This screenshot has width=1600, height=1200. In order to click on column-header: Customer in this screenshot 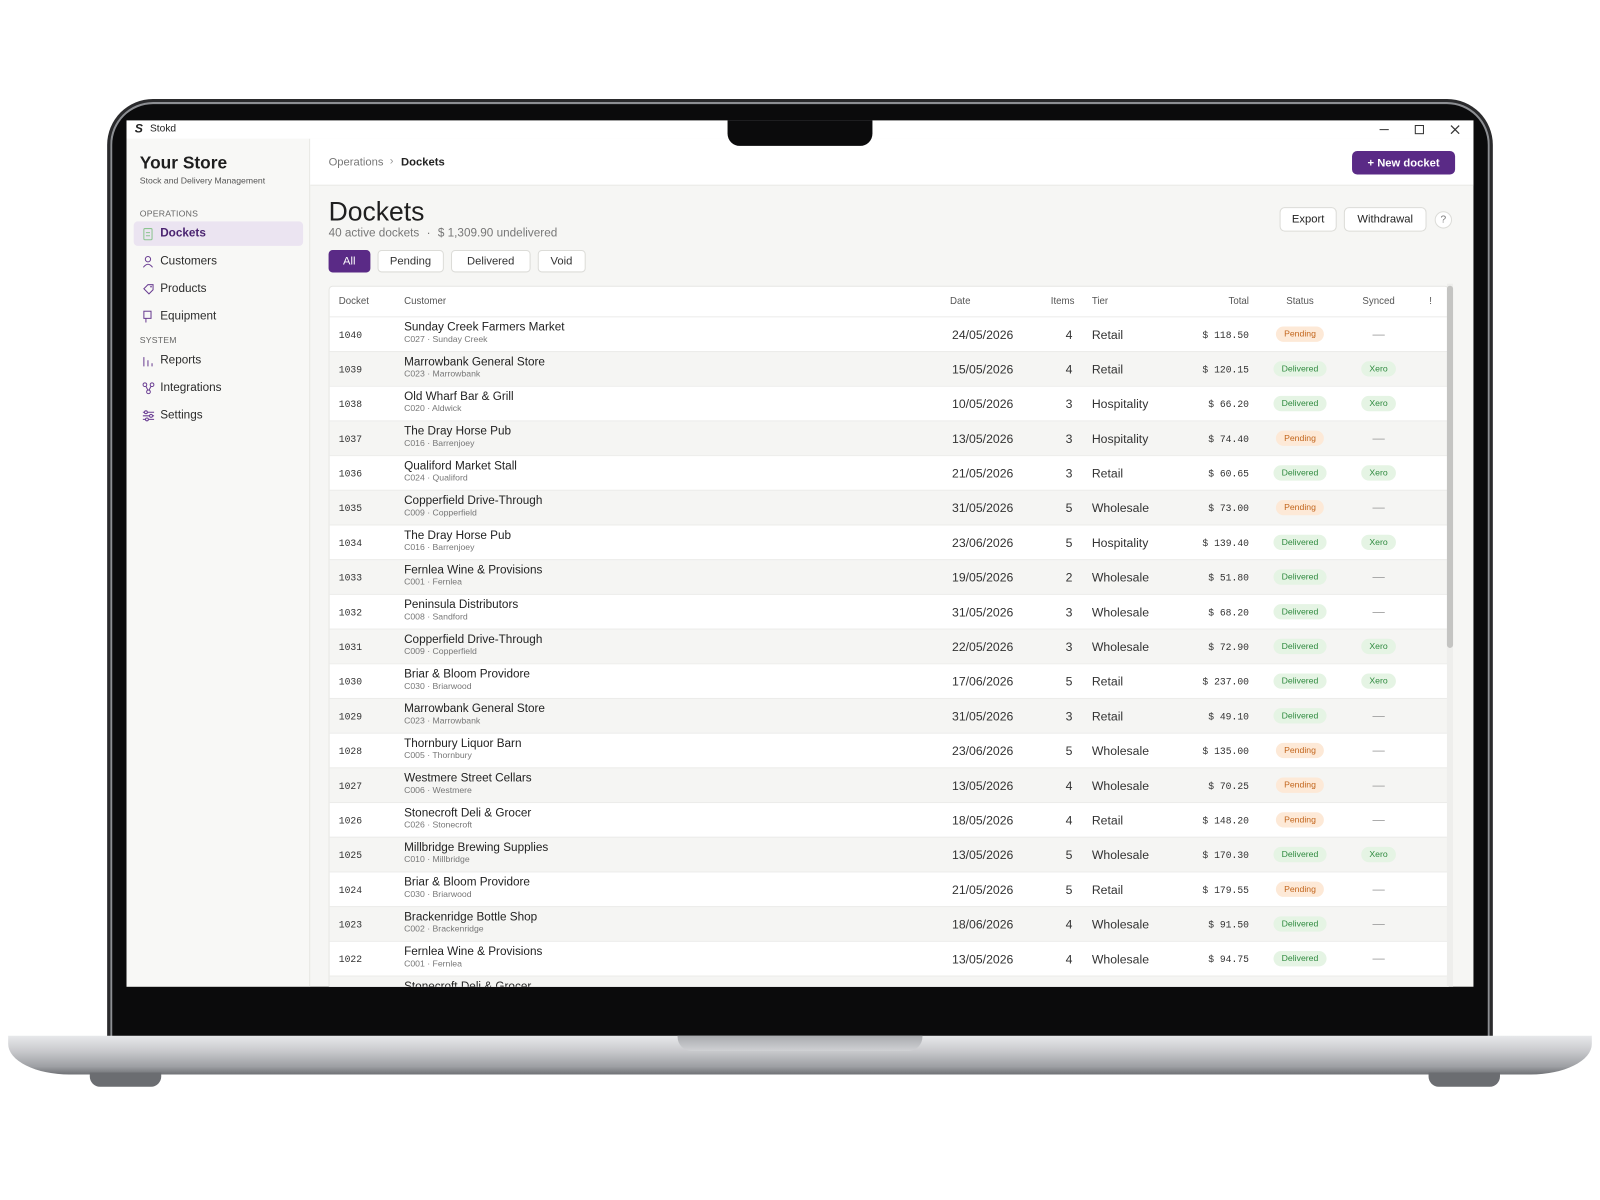, I will do `click(425, 301)`.